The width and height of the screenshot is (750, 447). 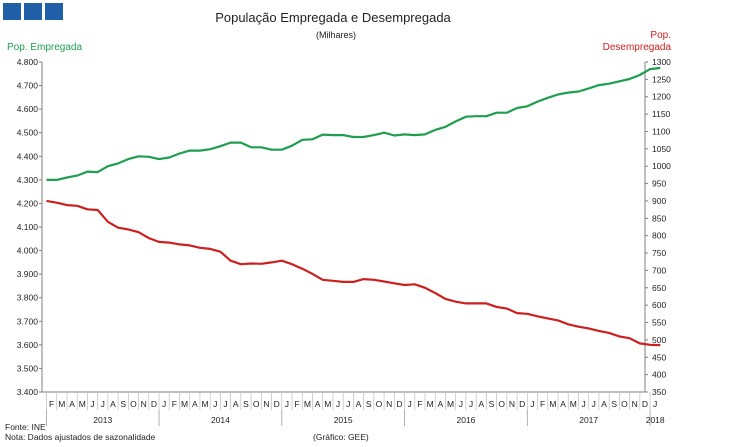 What do you see at coordinates (28, 156) in the screenshot?
I see `left-tick-label: 4.400` at bounding box center [28, 156].